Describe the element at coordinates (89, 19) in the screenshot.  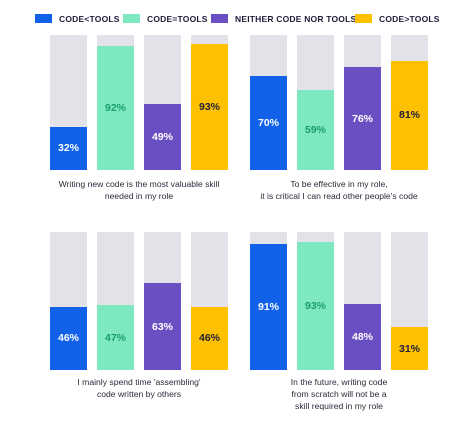
I see `legend-label-code-less-tools: CODE<TOOLS` at that location.